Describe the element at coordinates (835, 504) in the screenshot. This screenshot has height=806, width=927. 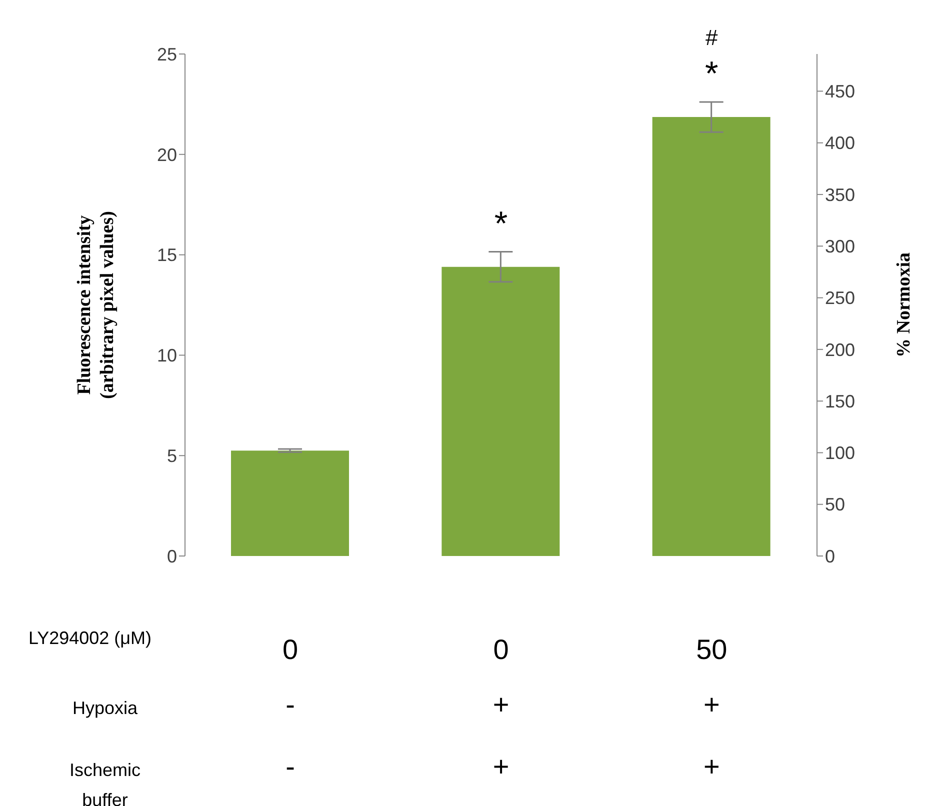
I see `y2-tick-label: 50` at that location.